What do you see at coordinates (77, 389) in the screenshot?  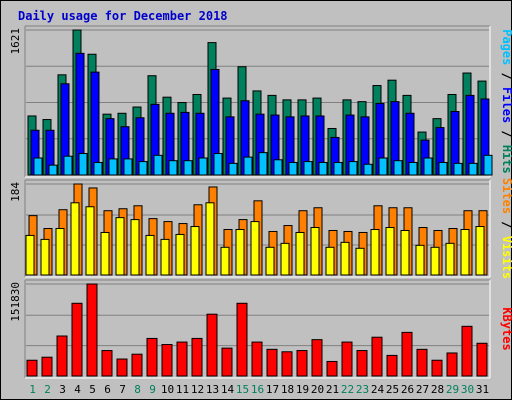 I see `x-tick-day-4: 4` at bounding box center [77, 389].